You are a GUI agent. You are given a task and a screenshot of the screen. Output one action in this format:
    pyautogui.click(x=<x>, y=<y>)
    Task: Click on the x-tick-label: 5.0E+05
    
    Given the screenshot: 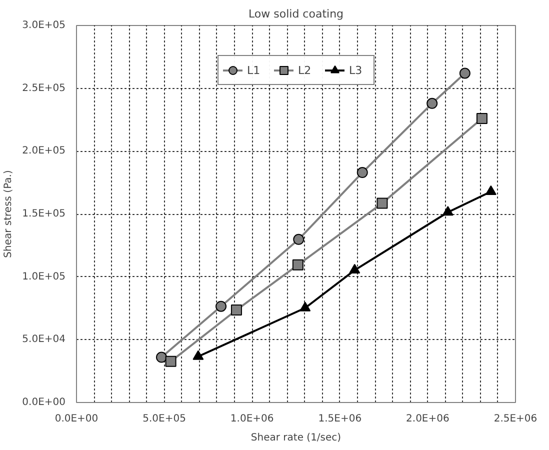 What is the action you would take?
    pyautogui.click(x=164, y=419)
    